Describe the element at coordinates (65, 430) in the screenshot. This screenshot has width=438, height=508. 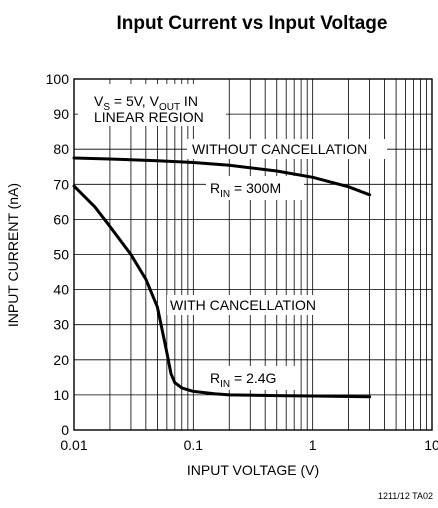
I see `y-tick-label: 0` at that location.